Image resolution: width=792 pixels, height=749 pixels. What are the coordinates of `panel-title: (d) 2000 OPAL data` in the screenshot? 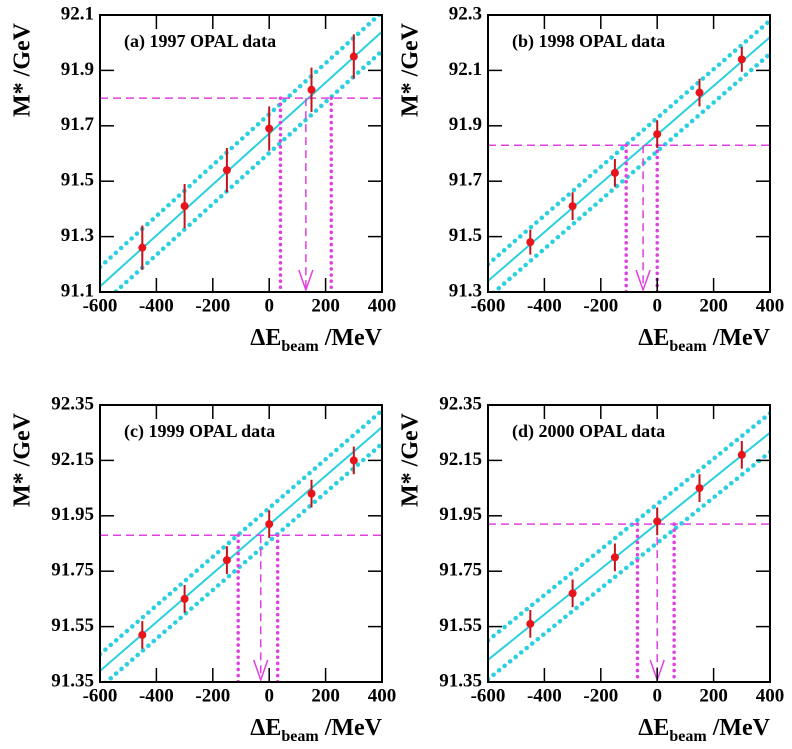 It's located at (588, 431).